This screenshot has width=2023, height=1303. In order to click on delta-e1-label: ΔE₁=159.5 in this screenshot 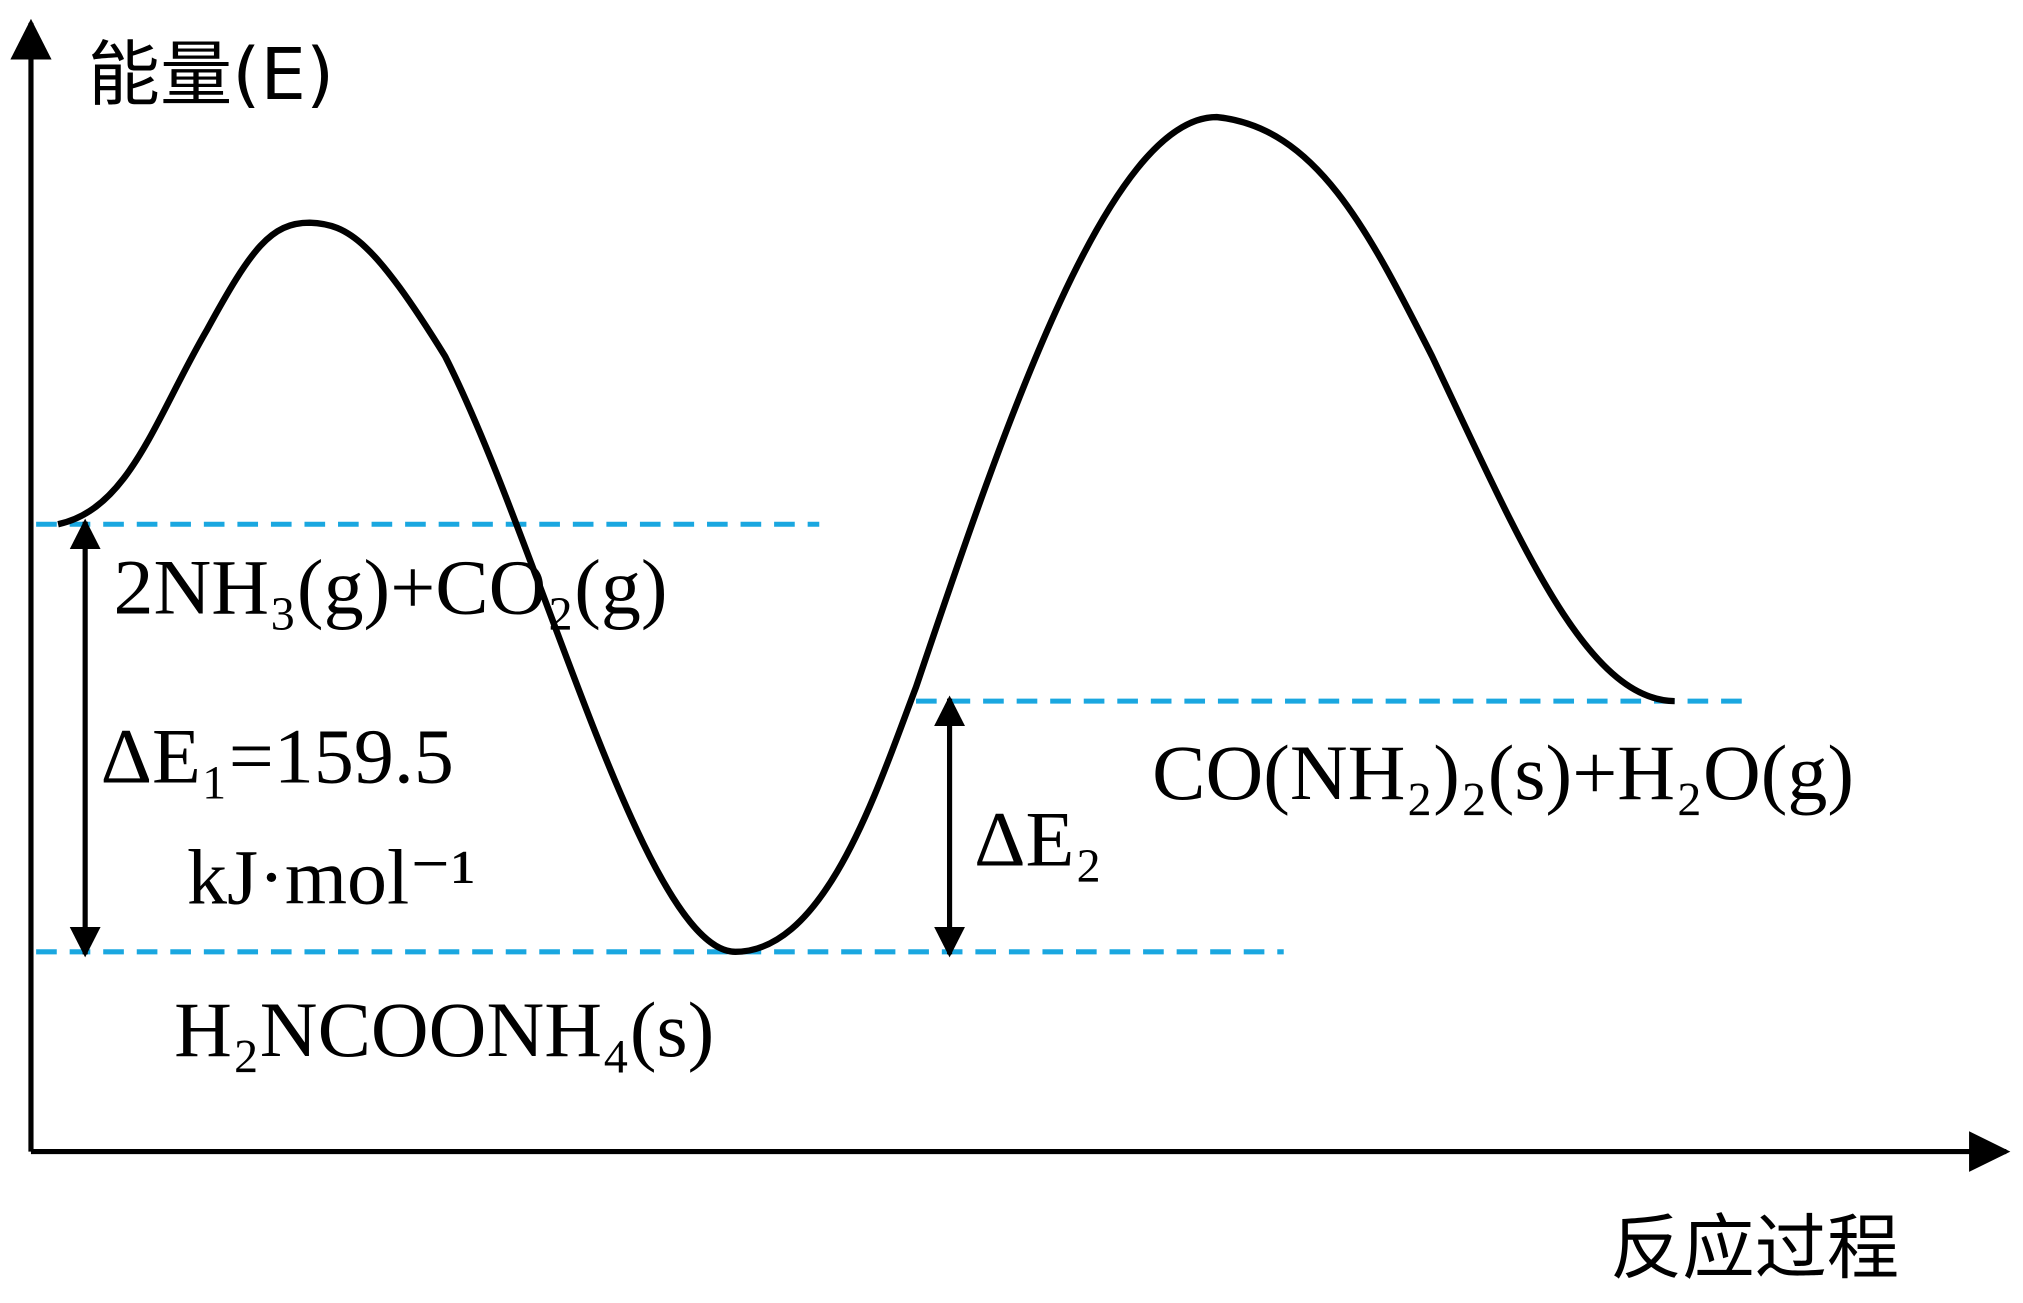, I will do `click(277, 756)`.